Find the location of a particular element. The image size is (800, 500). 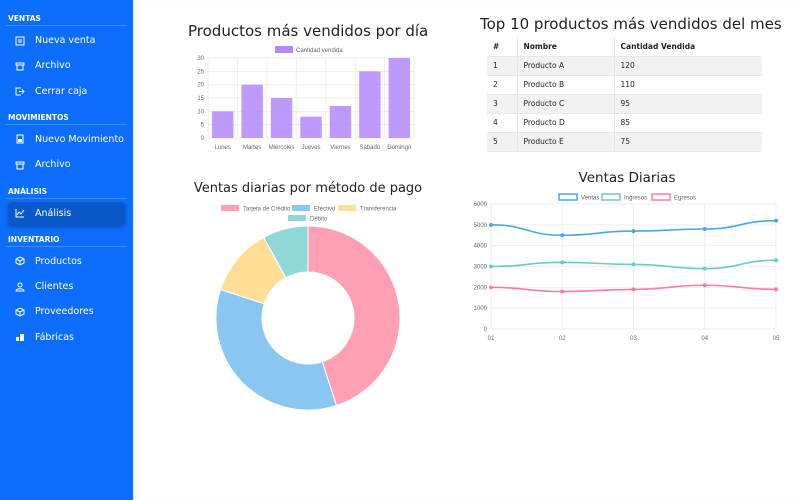

receipt-icon is located at coordinates (20, 40).